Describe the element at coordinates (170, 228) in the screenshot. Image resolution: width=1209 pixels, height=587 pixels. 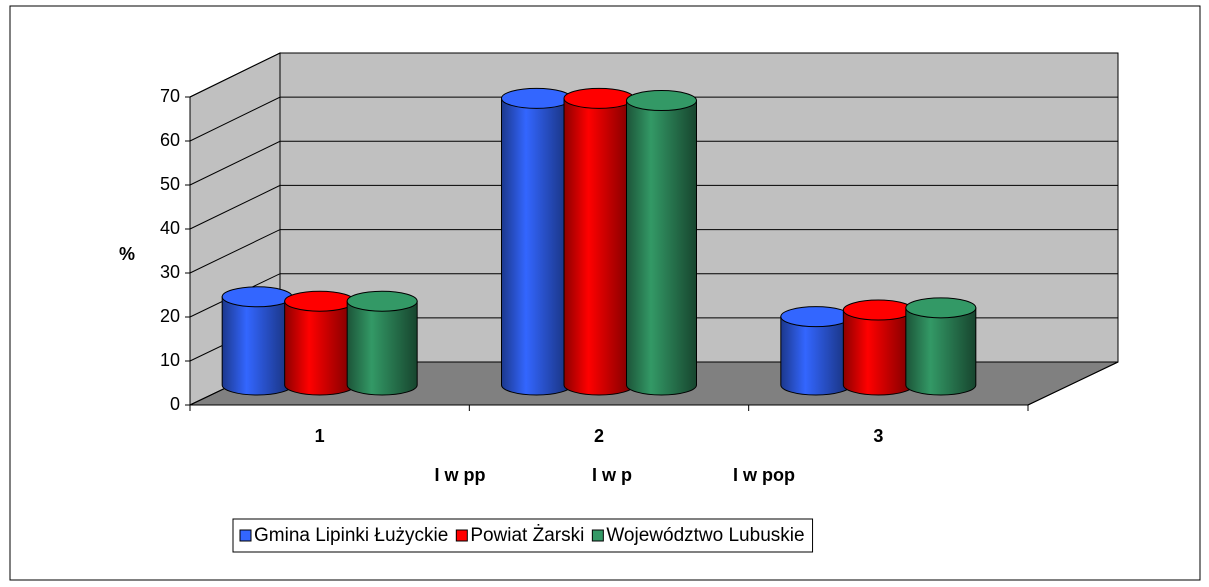
I see `y-tick-label: 40` at that location.